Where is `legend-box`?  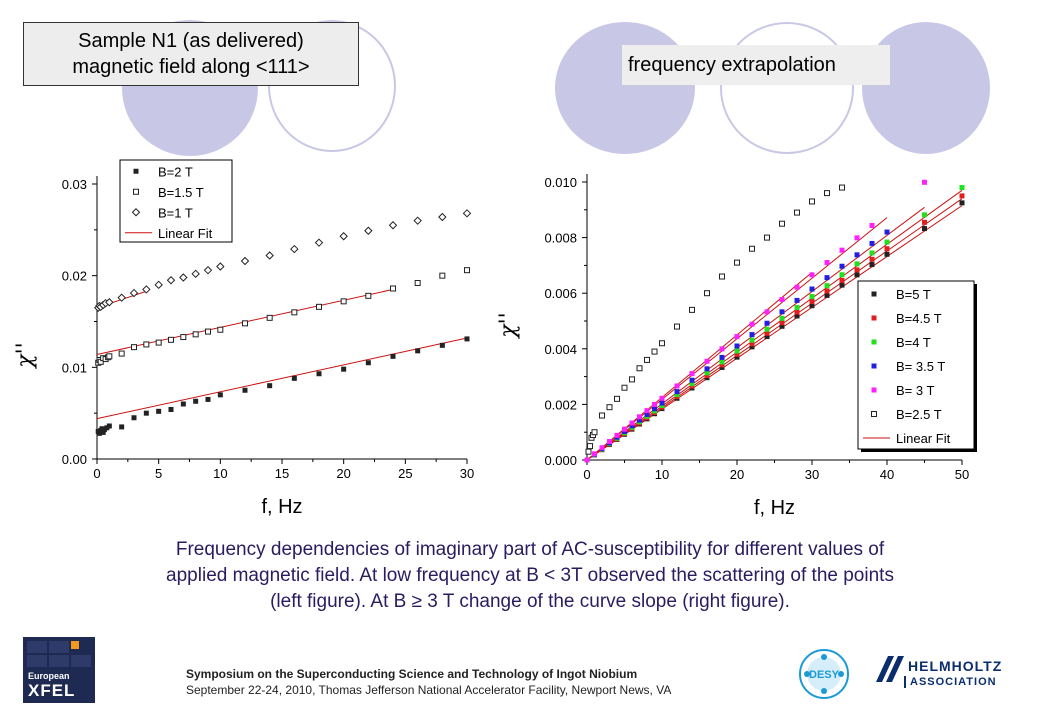
legend-box is located at coordinates (176, 201).